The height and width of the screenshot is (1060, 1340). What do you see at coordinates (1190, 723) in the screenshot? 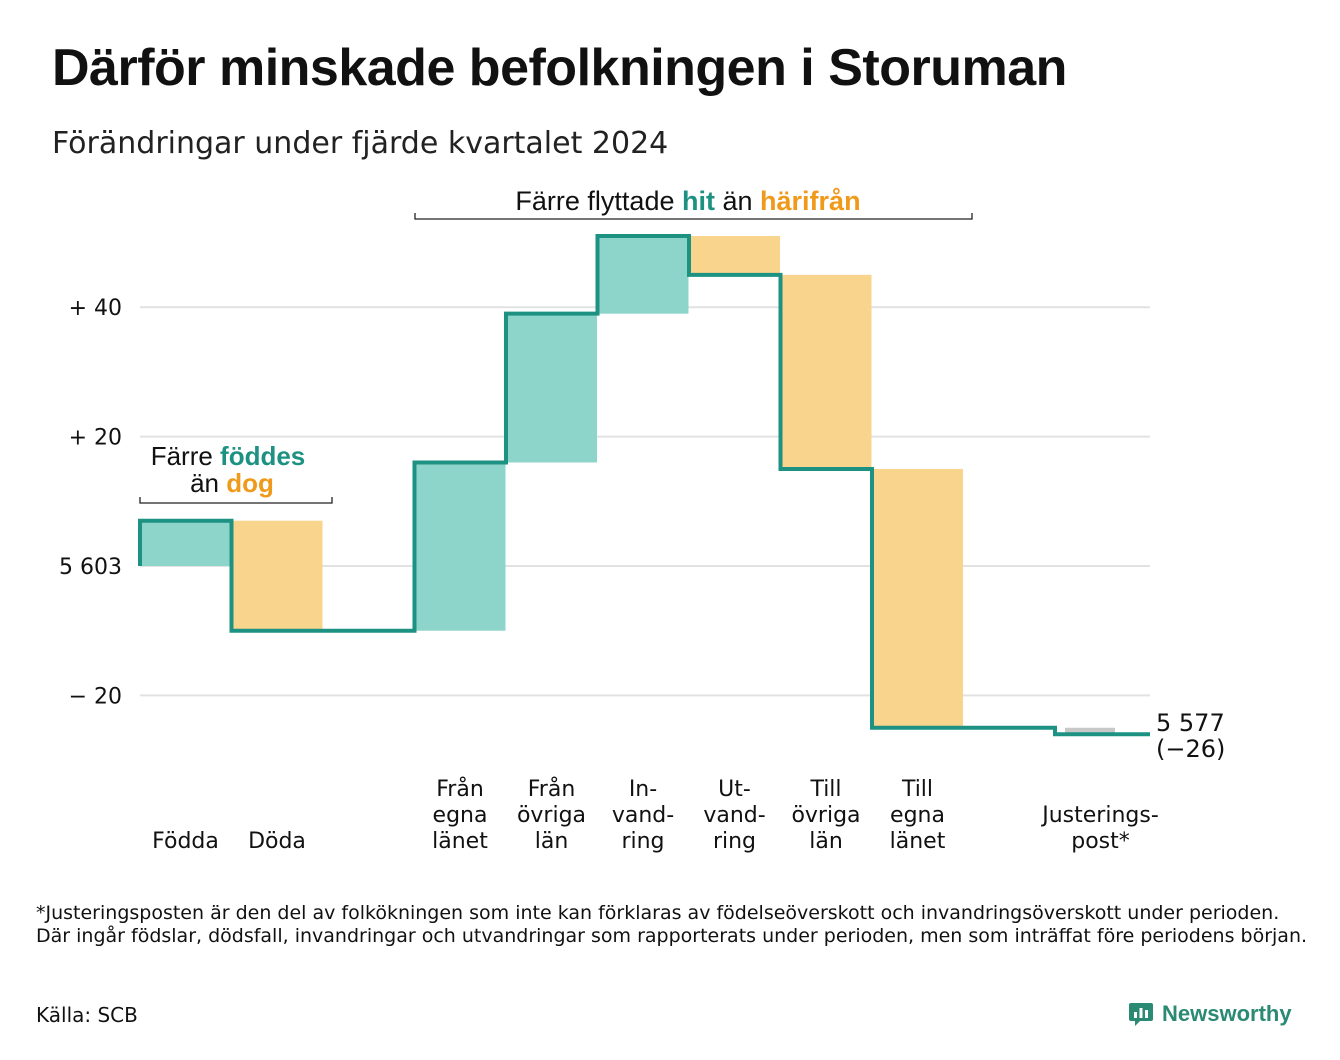
I see `end-value-label: 5 577` at bounding box center [1190, 723].